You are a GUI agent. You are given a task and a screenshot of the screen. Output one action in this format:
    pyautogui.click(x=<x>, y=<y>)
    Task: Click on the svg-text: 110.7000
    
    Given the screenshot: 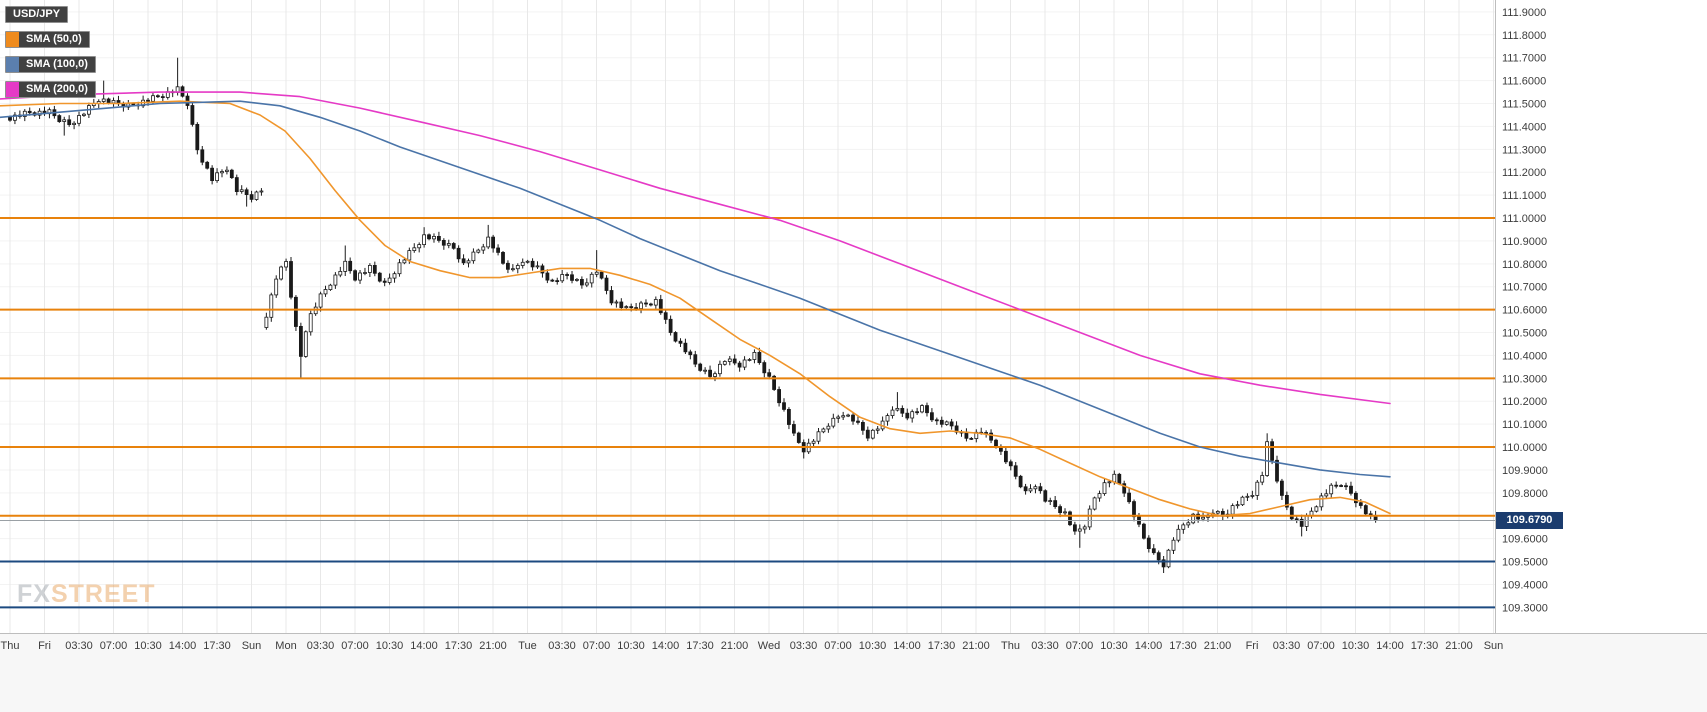 What is the action you would take?
    pyautogui.click(x=1524, y=288)
    